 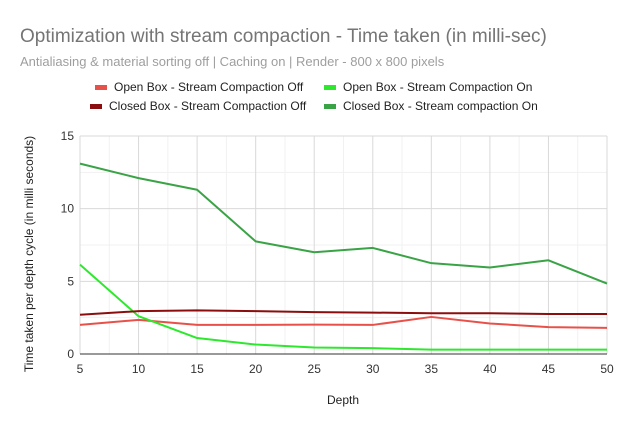 What do you see at coordinates (68, 209) in the screenshot?
I see `y-tick-label: 10` at bounding box center [68, 209].